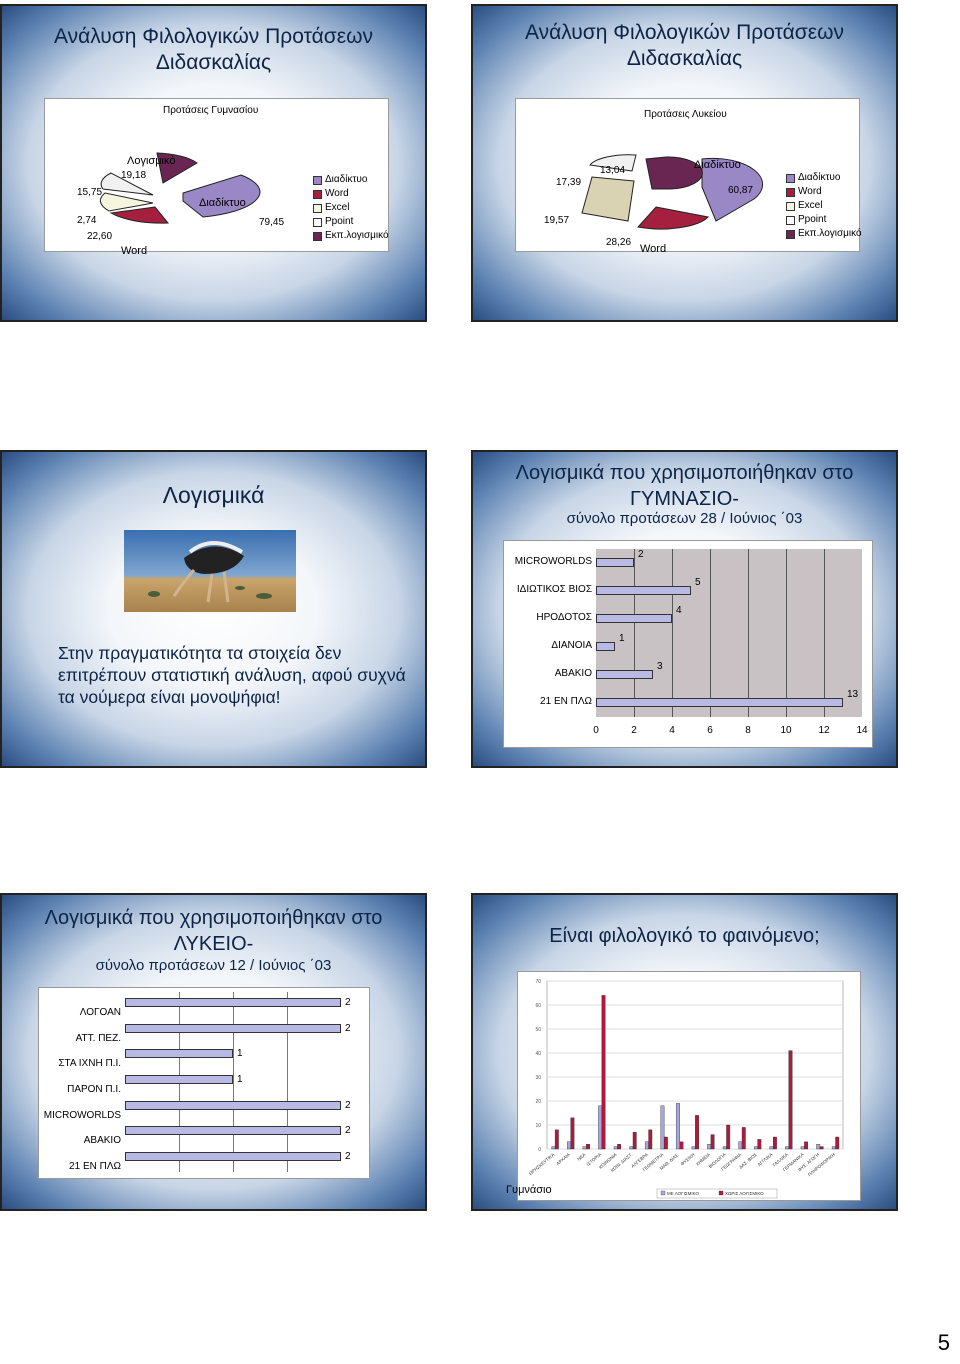 The image size is (960, 1364). What do you see at coordinates (100, 236) in the screenshot?
I see `pie-value: 22,60` at bounding box center [100, 236].